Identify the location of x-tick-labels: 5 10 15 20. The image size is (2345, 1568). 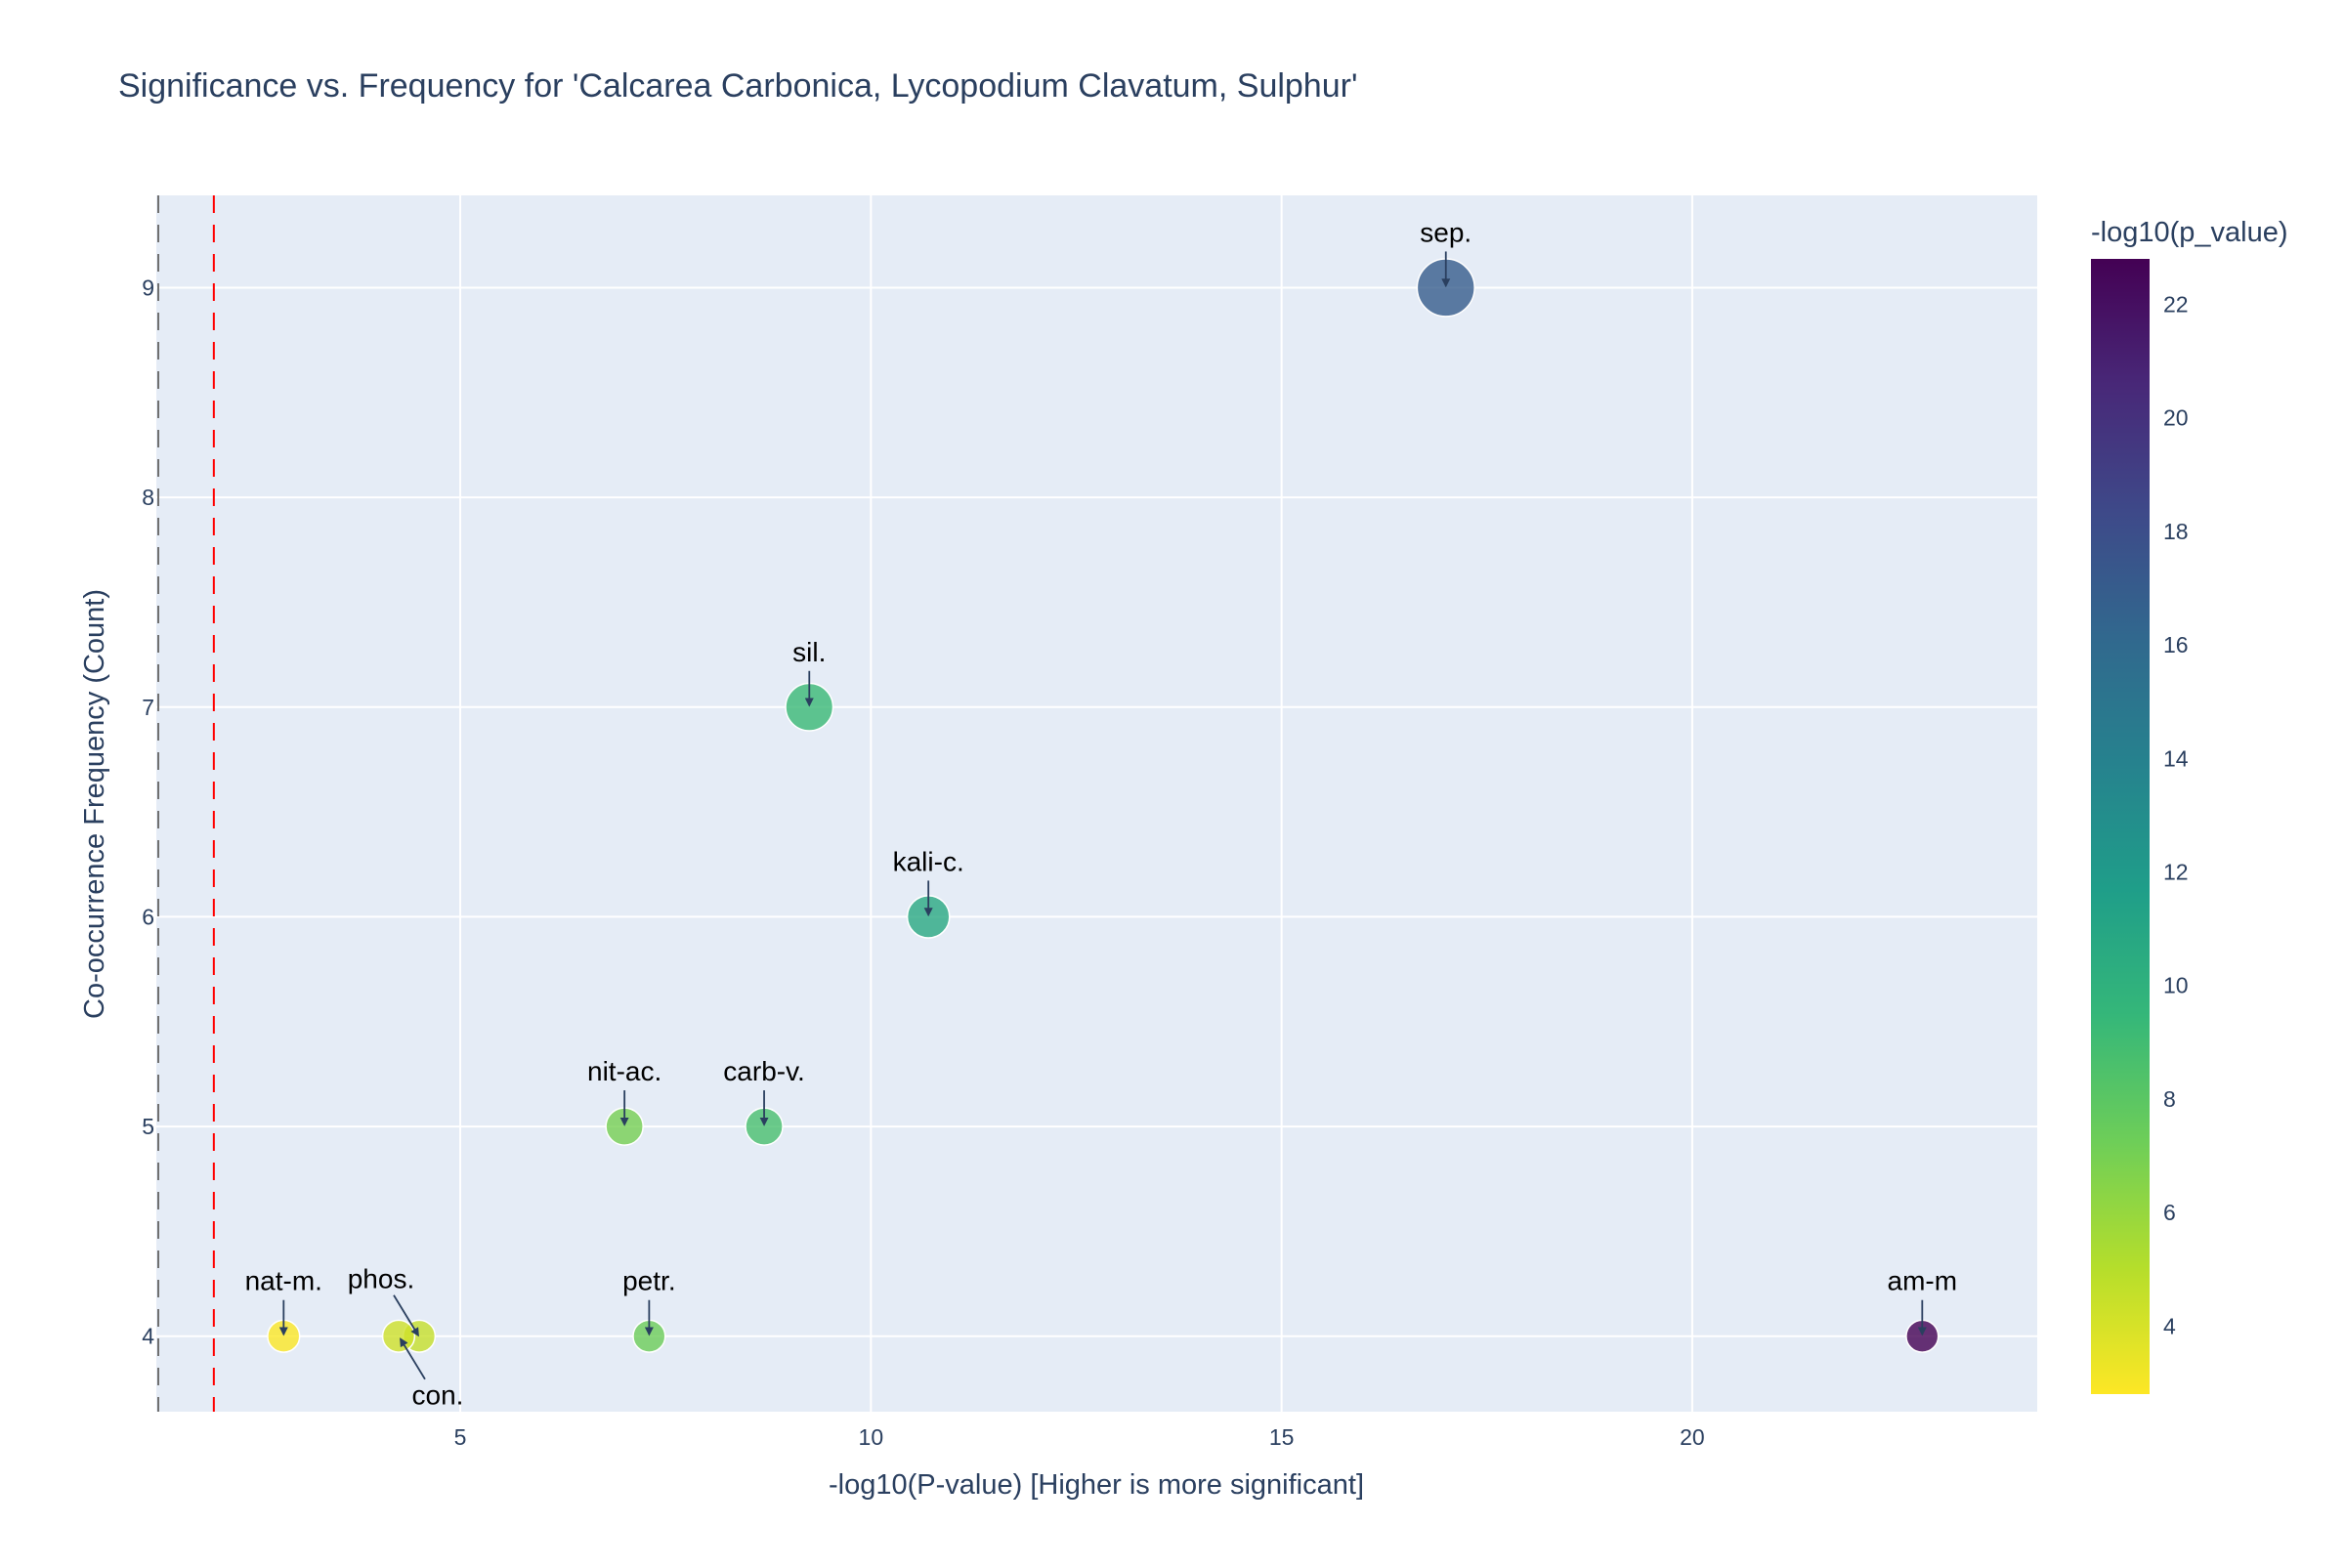
(1079, 1437).